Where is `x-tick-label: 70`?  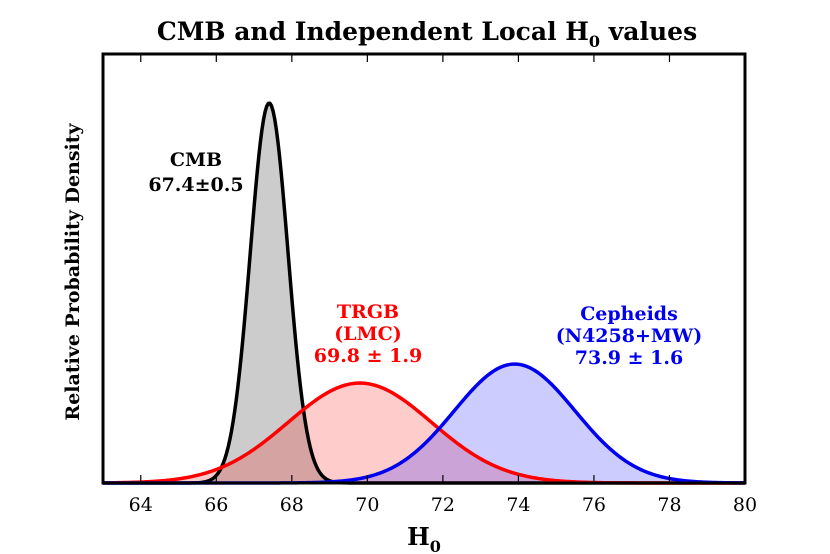
x-tick-label: 70 is located at coordinates (367, 505).